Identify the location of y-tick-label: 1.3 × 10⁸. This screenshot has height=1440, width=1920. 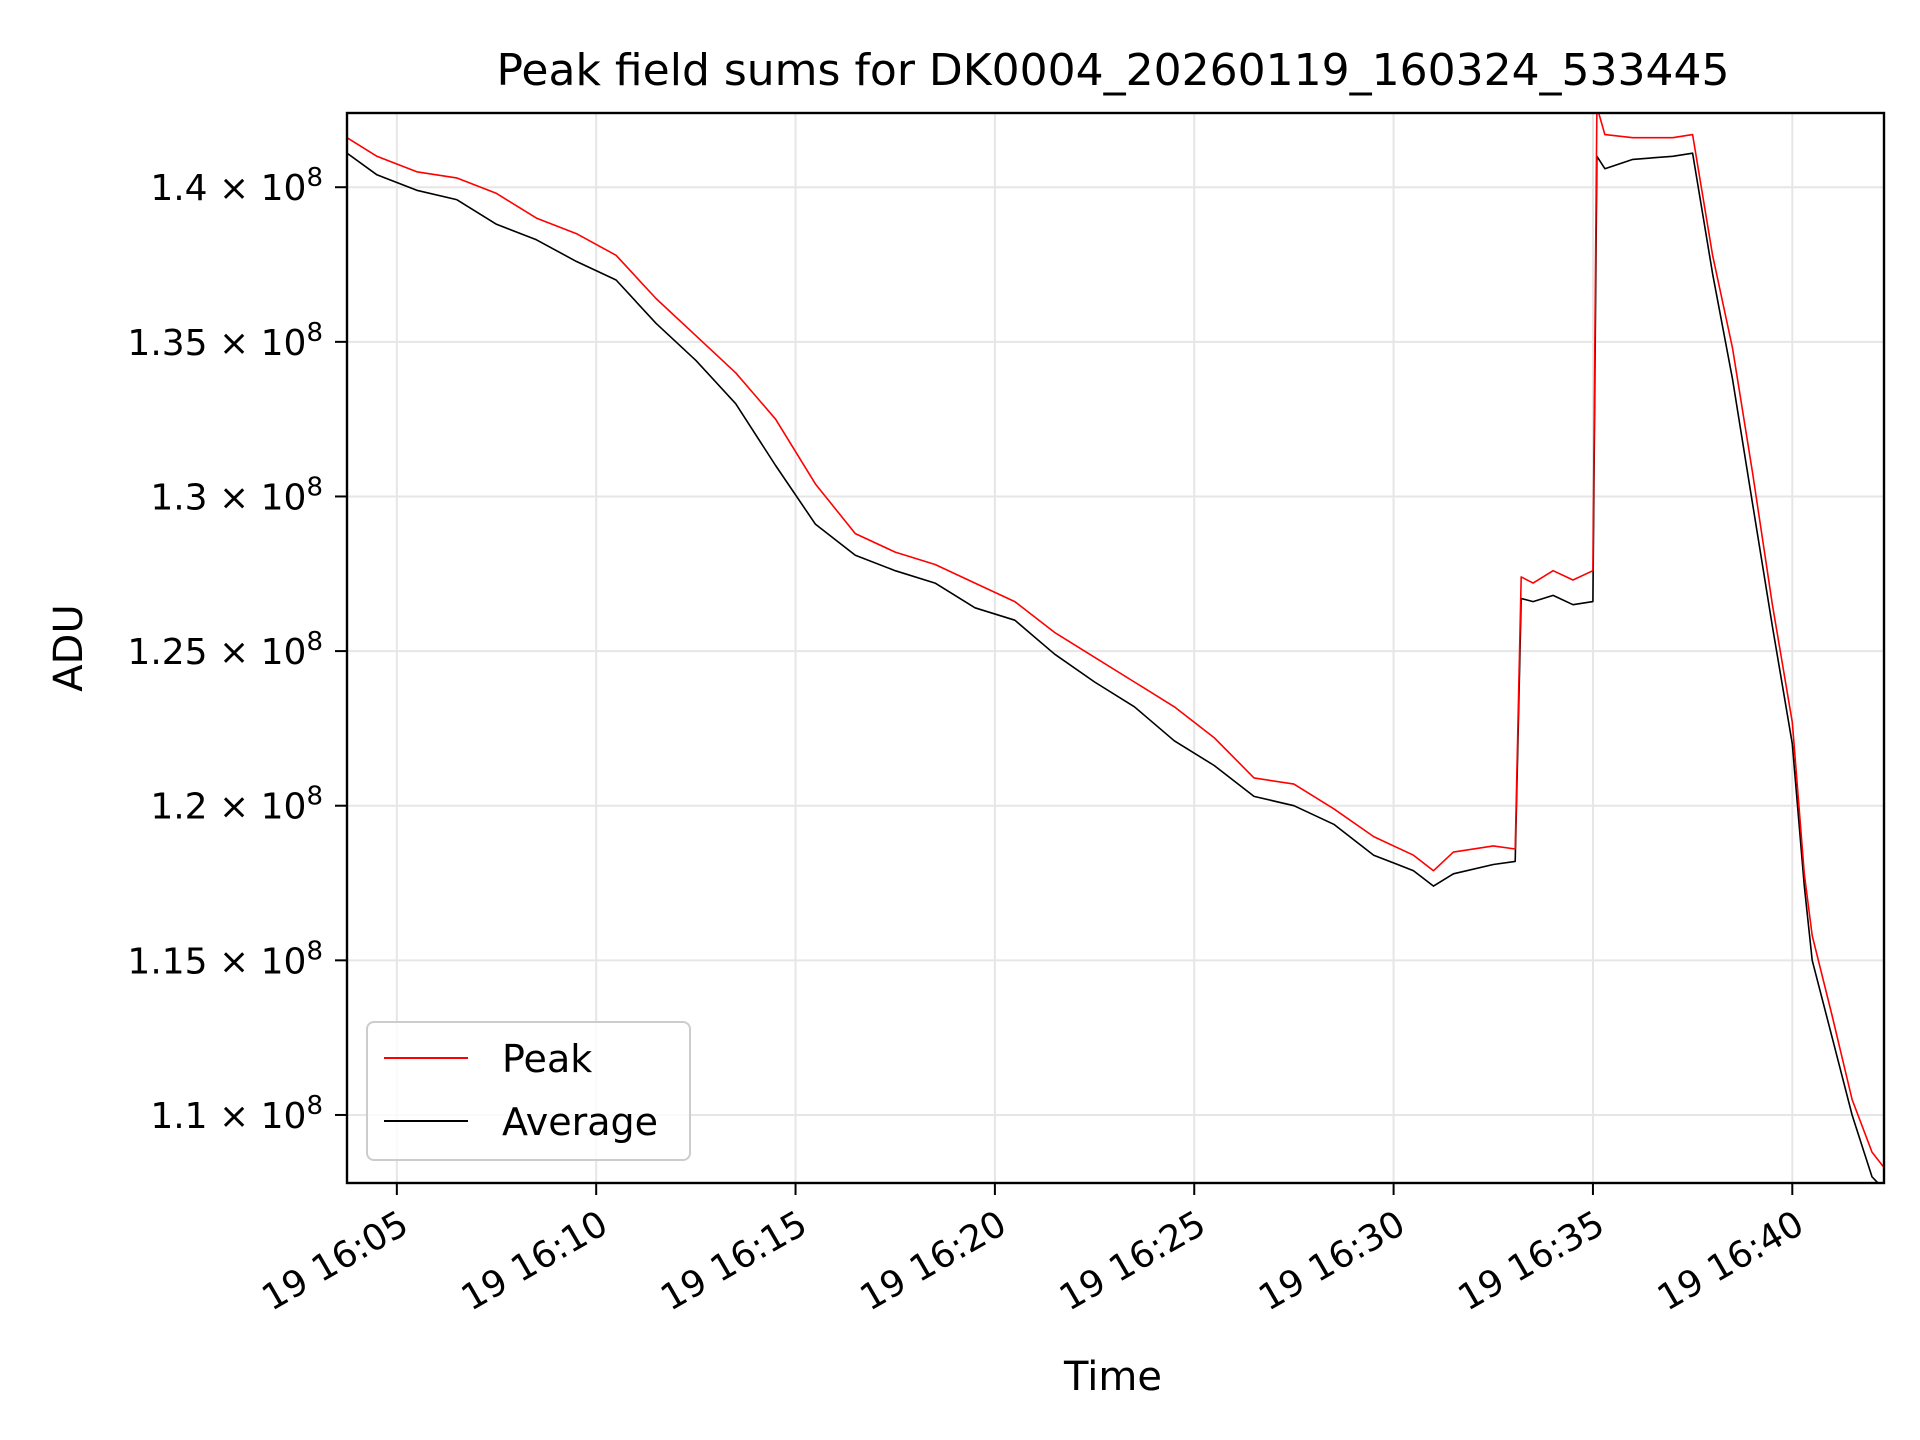
(236, 495).